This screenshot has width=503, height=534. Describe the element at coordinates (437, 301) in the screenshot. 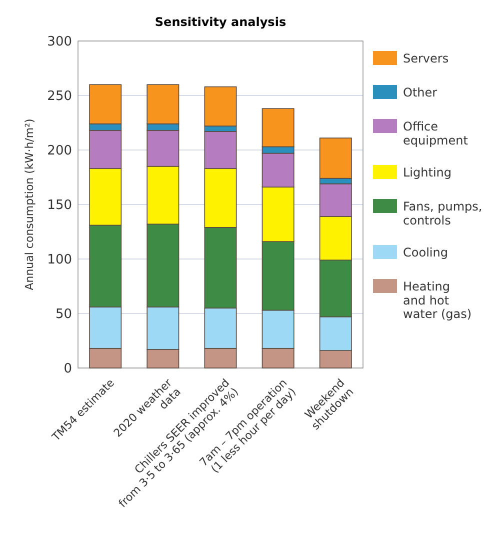

I see `legend-label: Heating and hot water (gas)` at that location.